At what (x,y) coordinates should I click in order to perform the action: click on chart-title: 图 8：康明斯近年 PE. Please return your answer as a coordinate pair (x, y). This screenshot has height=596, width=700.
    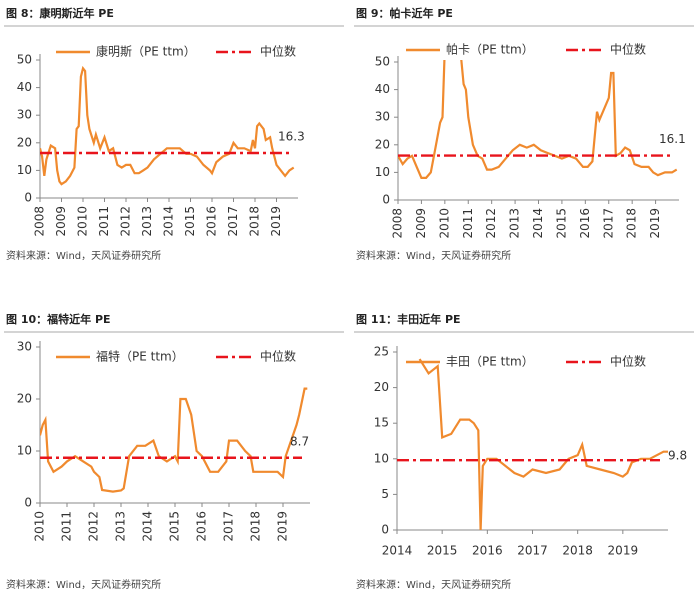
    Looking at the image, I should click on (60, 13).